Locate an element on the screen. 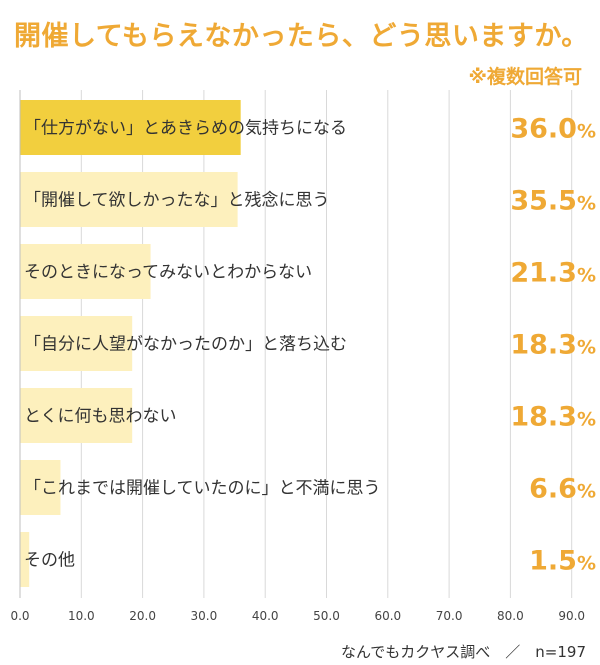  x-tick-label: 0.0 is located at coordinates (19, 616).